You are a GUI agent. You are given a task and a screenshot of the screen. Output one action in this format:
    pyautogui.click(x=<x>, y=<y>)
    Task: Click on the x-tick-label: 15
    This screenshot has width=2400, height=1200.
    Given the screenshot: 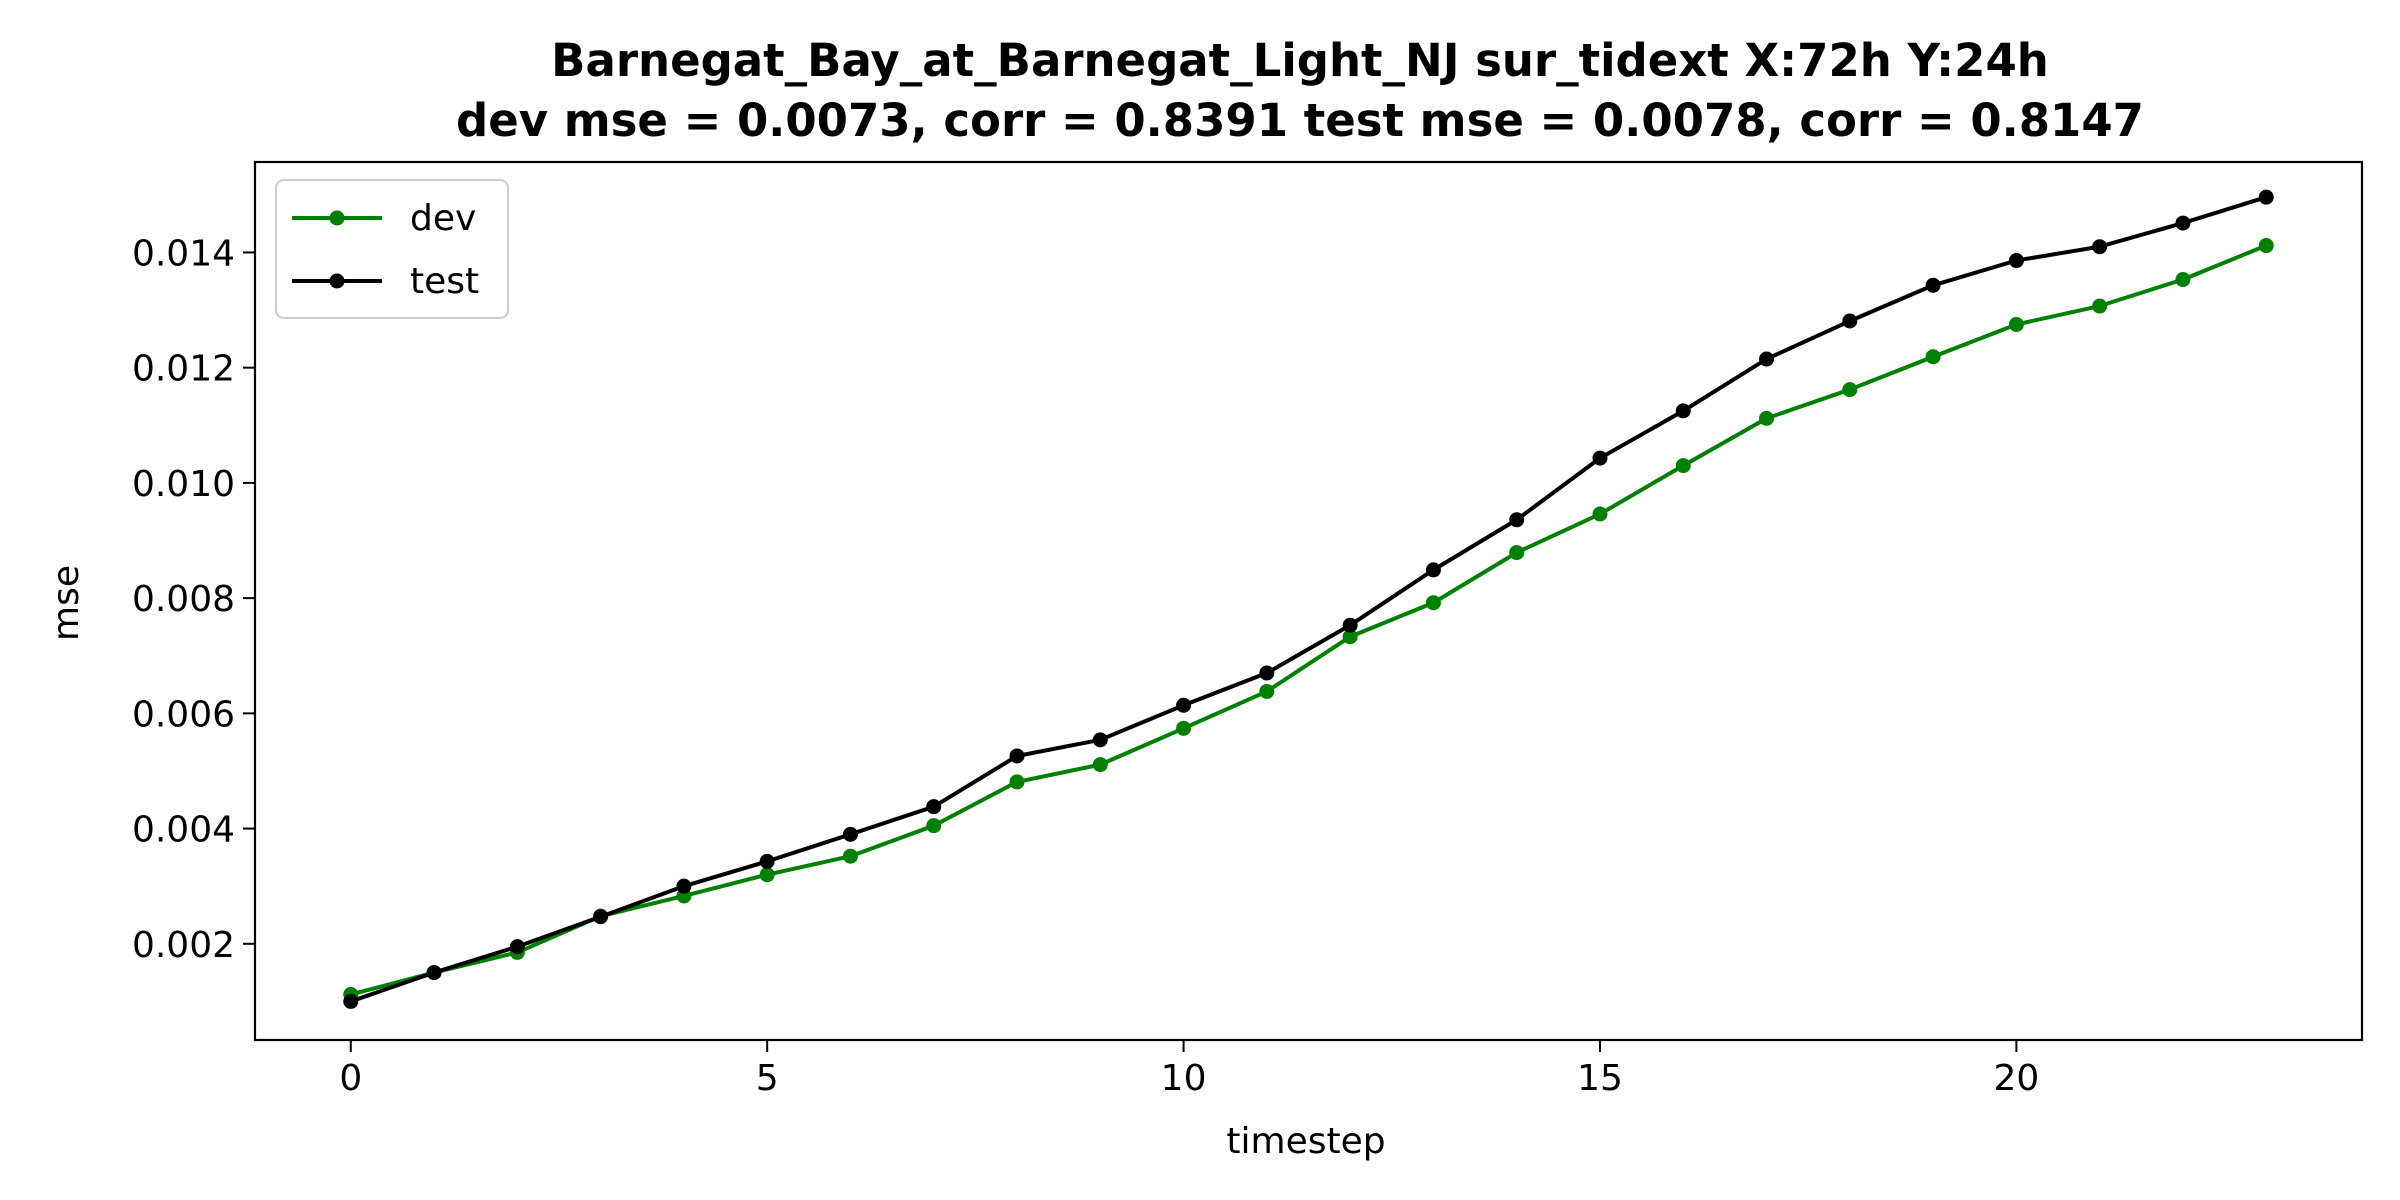 What is the action you would take?
    pyautogui.click(x=1600, y=1078)
    